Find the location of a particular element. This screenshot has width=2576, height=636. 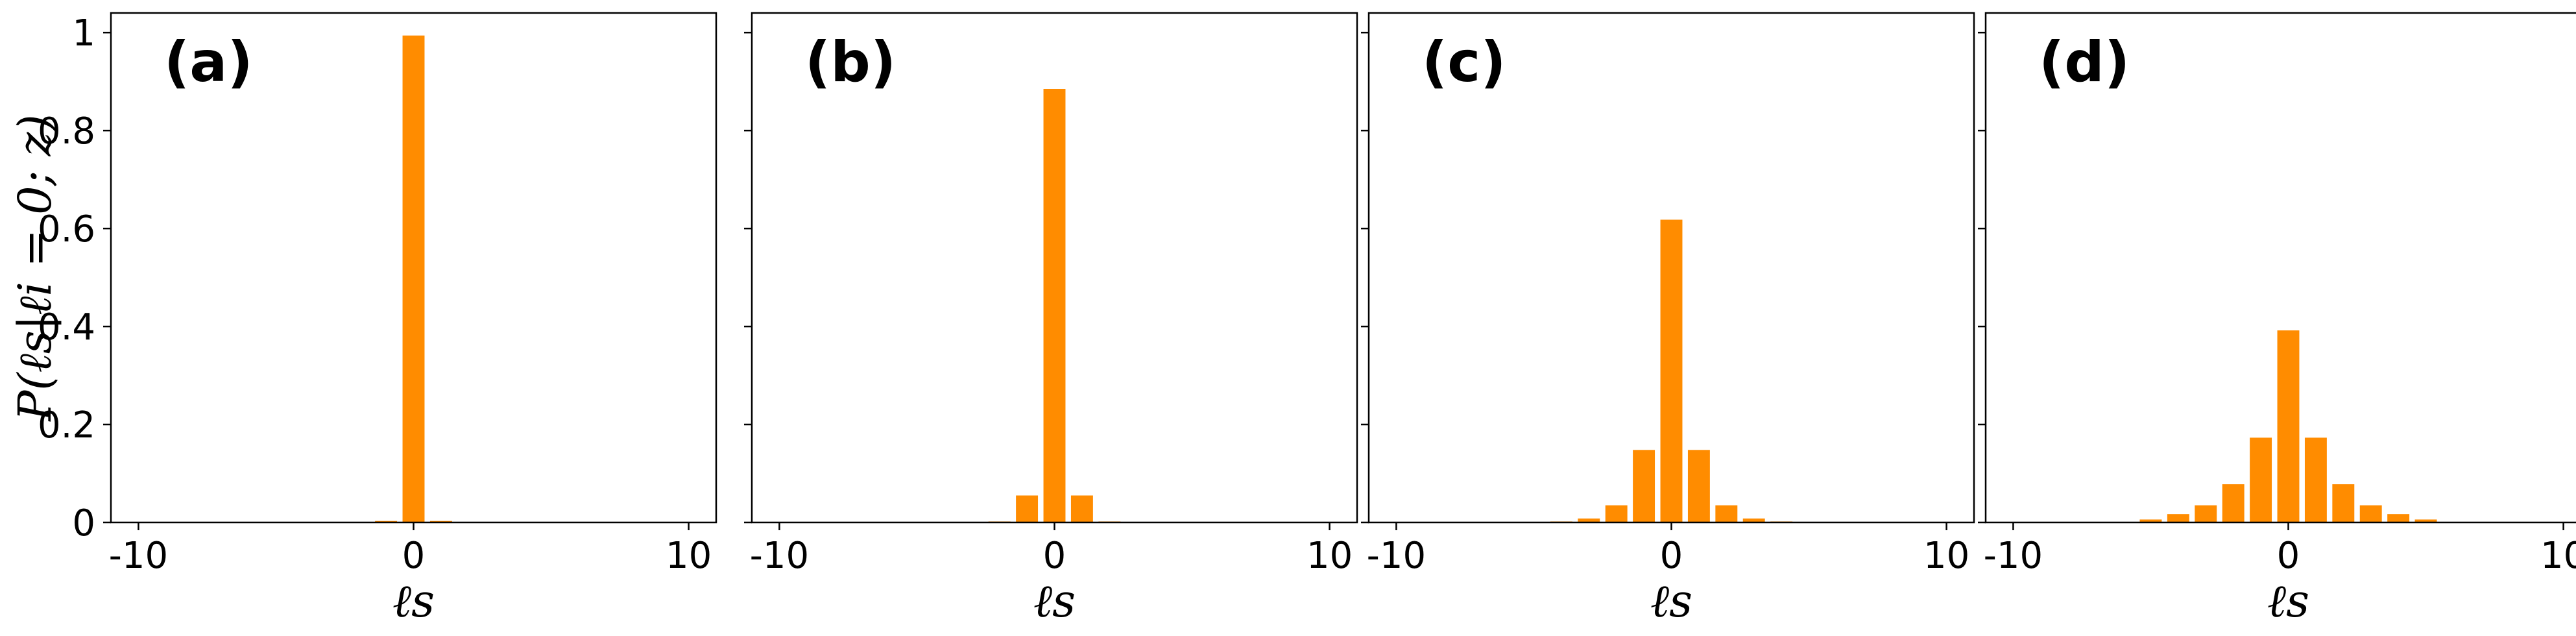

panel-label: (a) is located at coordinates (208, 62).